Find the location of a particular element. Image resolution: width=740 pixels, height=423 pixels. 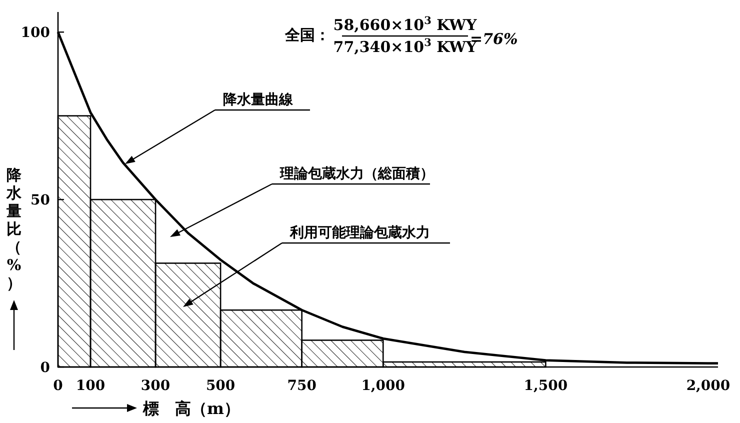

x-tick-label: 1,000 is located at coordinates (383, 386).